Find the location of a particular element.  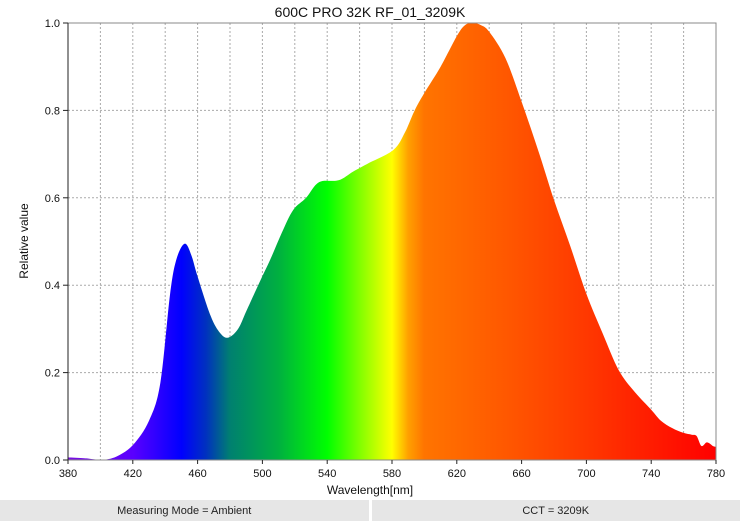

x-tick-label: 420 is located at coordinates (133, 474).